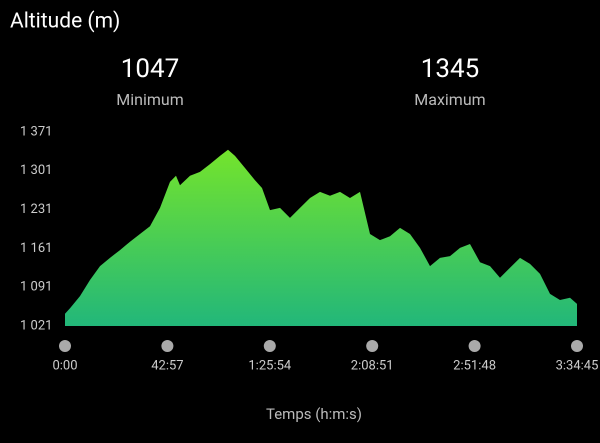 This screenshot has height=443, width=600. What do you see at coordinates (449, 99) in the screenshot?
I see `stat-label: Maximum` at bounding box center [449, 99].